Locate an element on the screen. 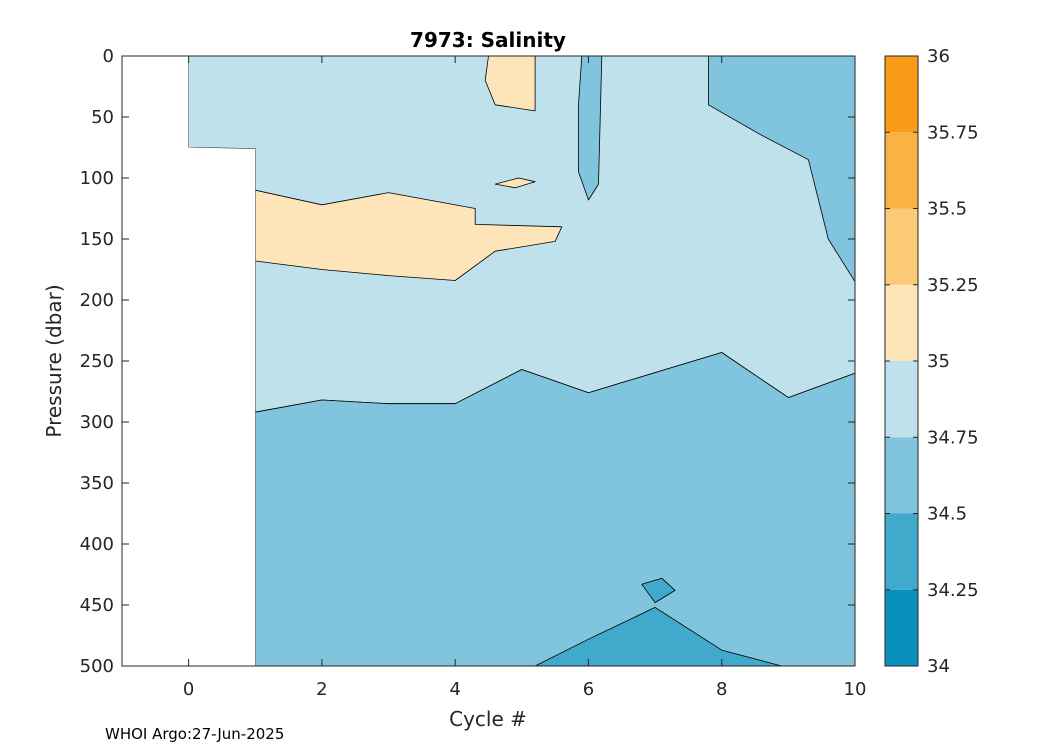  x-axis-label: Cycle # is located at coordinates (488, 719).